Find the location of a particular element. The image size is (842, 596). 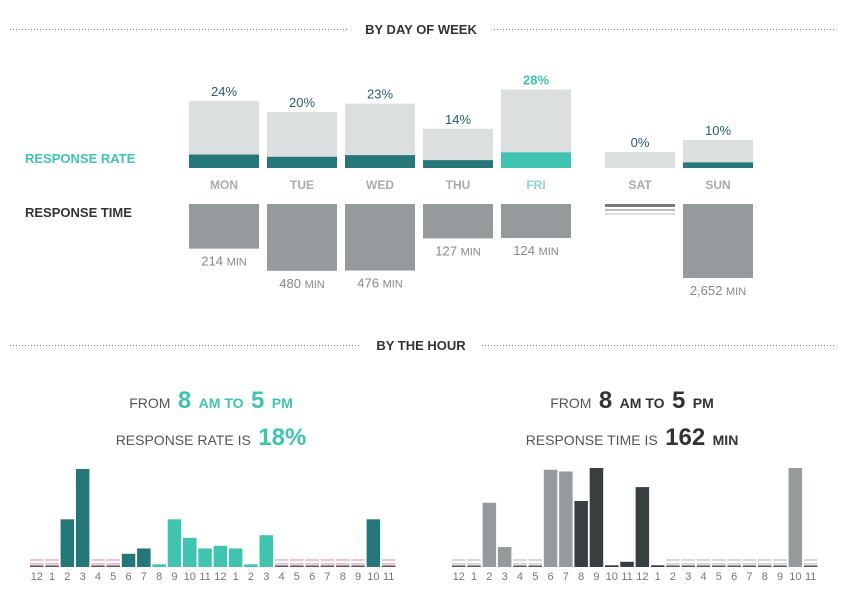

time-bar-fri is located at coordinates (536, 221).